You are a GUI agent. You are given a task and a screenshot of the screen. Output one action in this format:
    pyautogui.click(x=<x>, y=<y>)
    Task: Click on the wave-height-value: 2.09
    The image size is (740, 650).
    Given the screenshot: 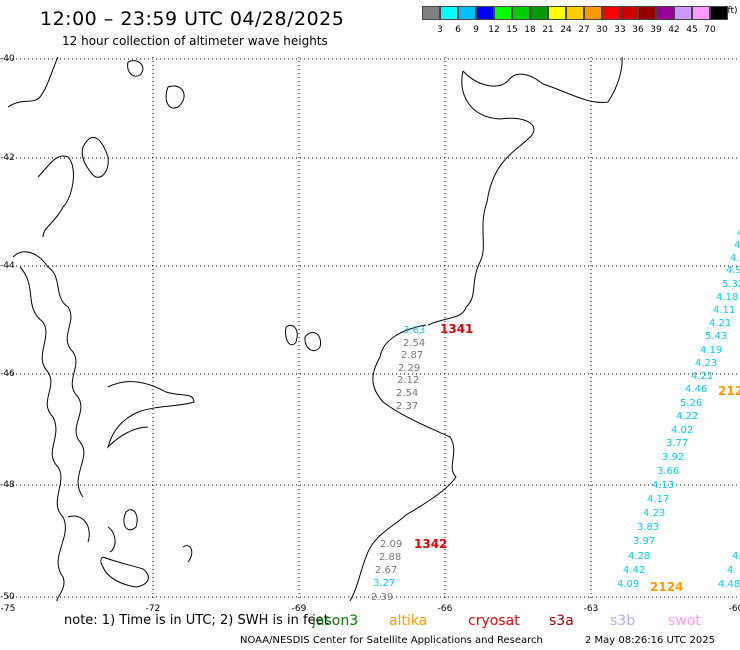 What is the action you would take?
    pyautogui.click(x=391, y=544)
    